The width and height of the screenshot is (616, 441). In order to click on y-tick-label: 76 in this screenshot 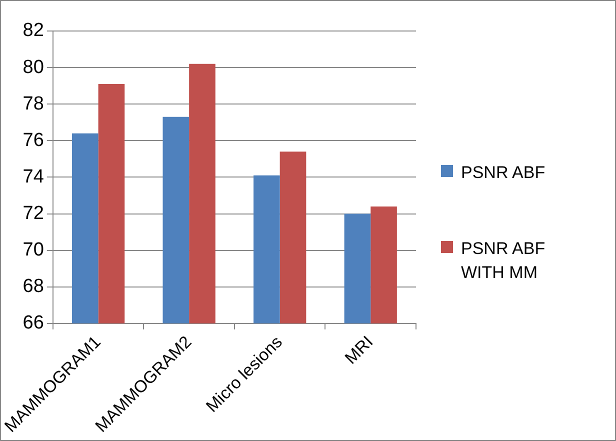, I will do `click(33, 140)`.